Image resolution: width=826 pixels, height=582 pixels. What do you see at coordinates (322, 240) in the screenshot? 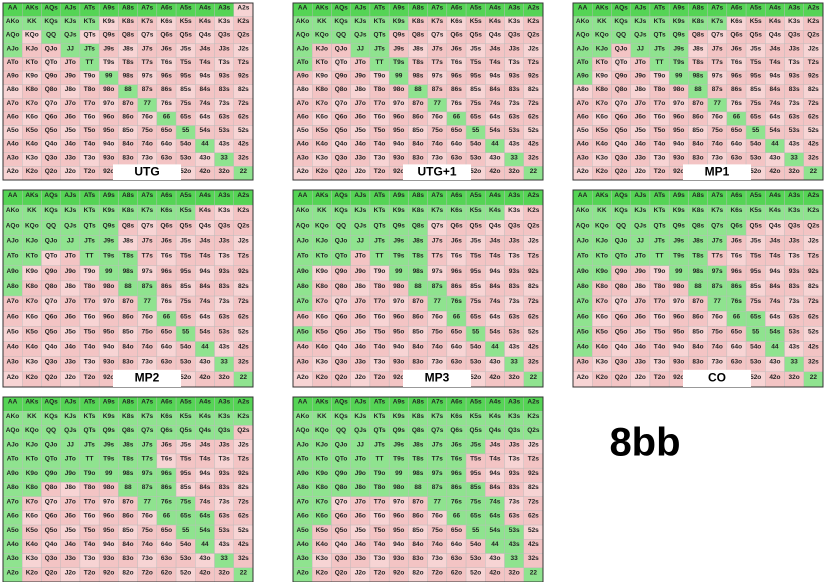
I see `hand-name: KJo` at bounding box center [322, 240].